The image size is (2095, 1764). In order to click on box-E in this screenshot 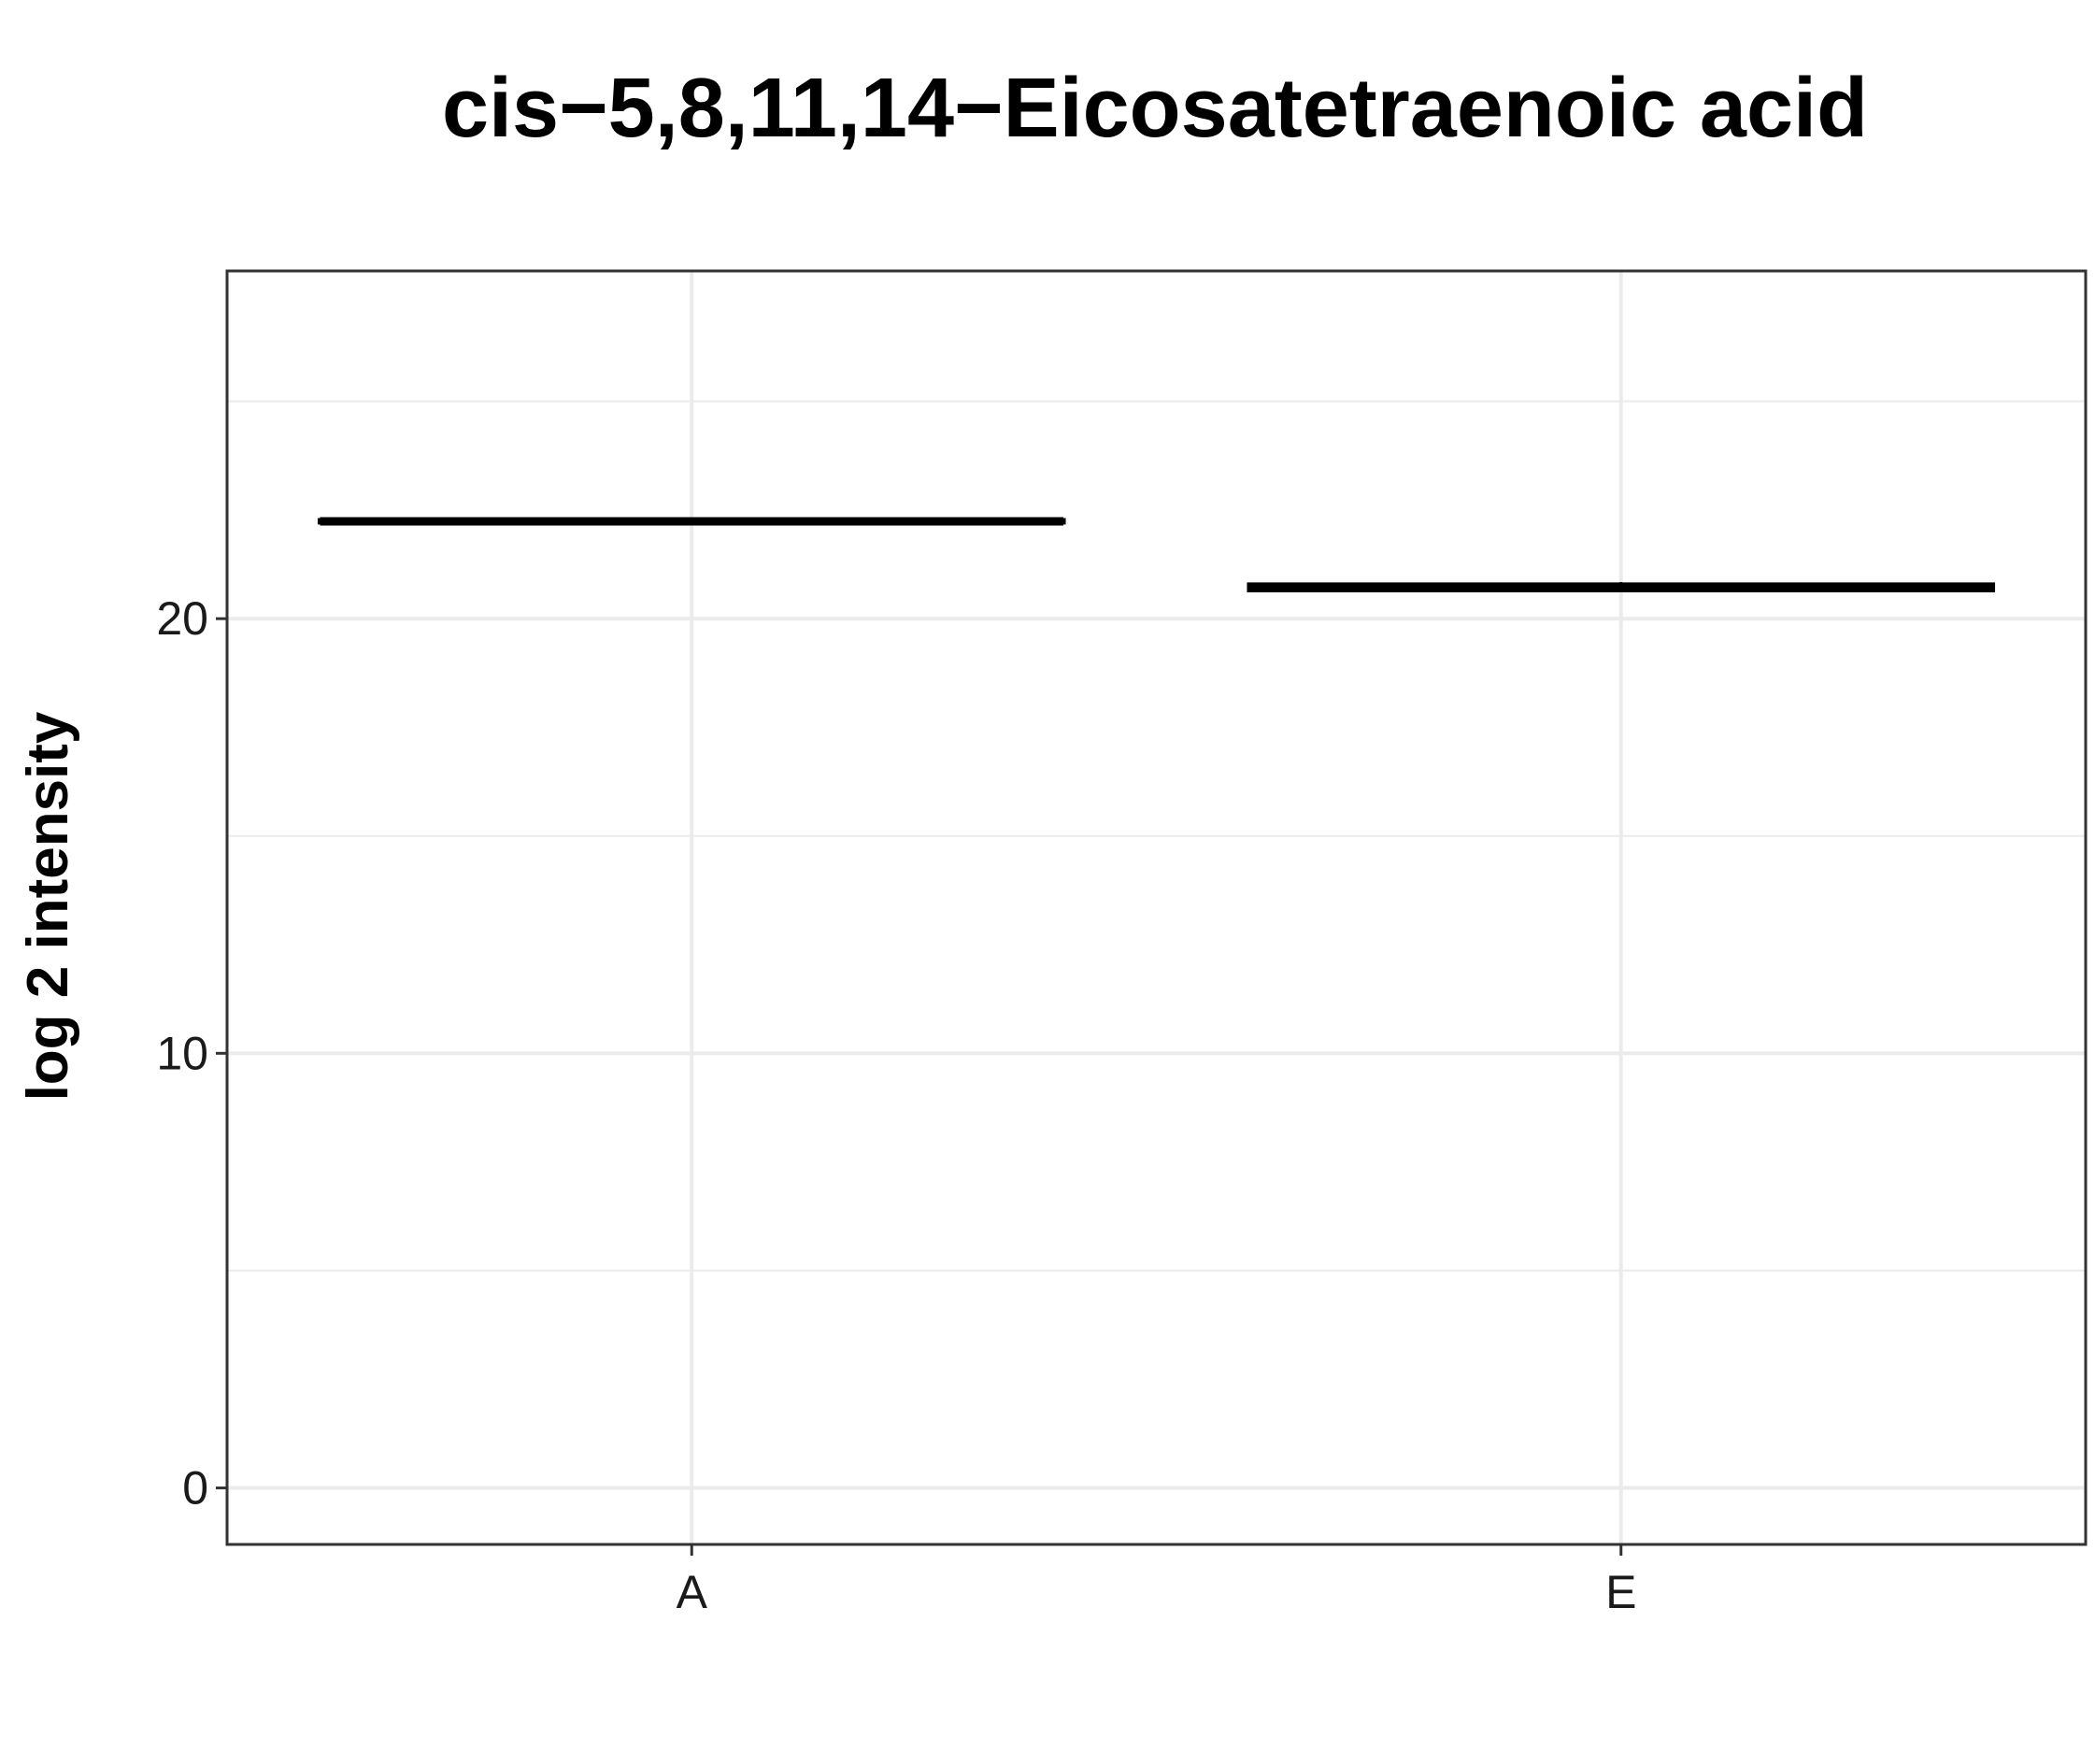, I will do `click(1621, 587)`.